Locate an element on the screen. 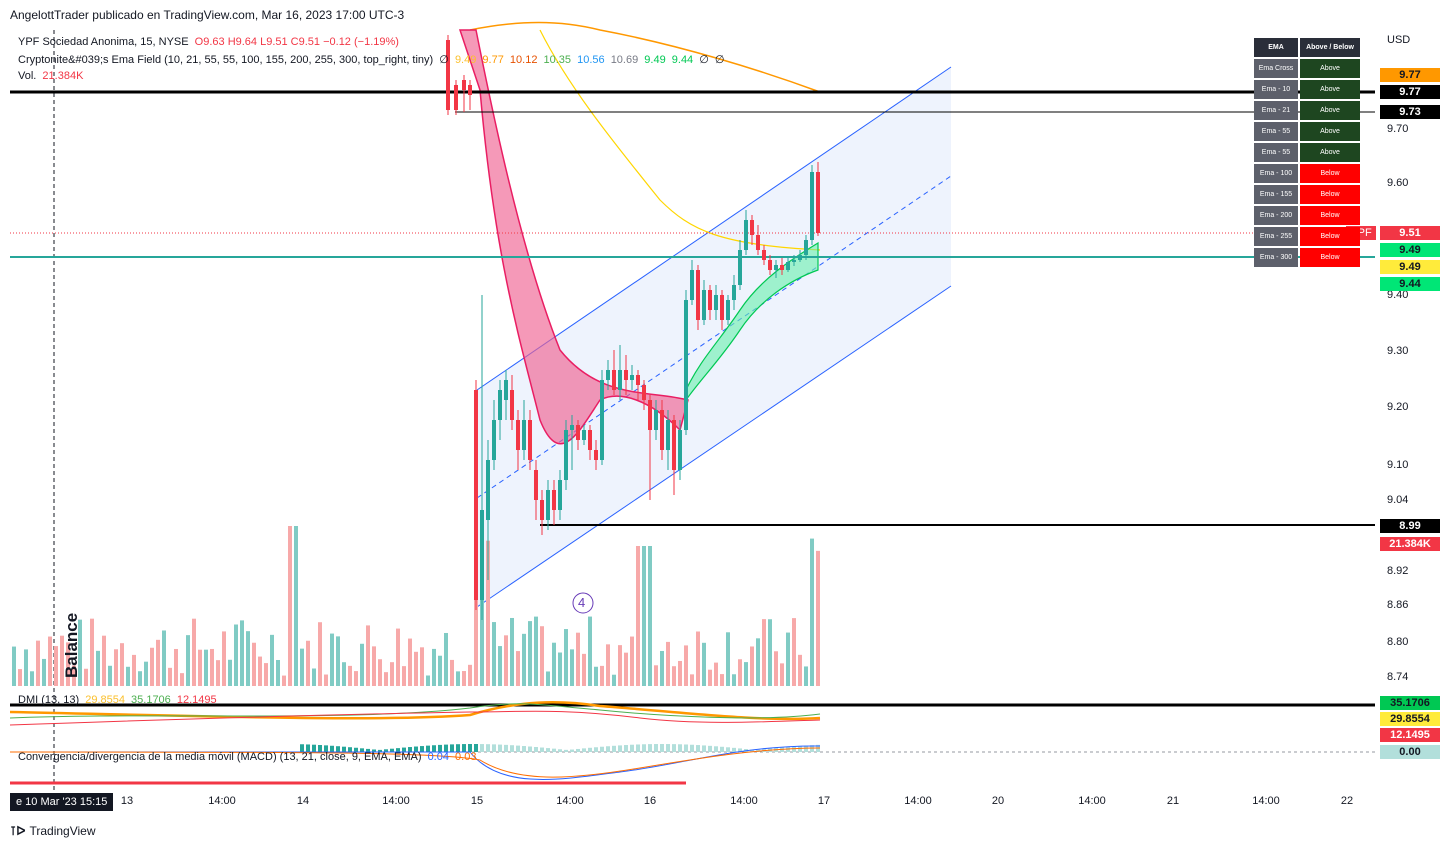 The width and height of the screenshot is (1451, 850). ema-table-row: Ema - 300 Below is located at coordinates (1307, 257).